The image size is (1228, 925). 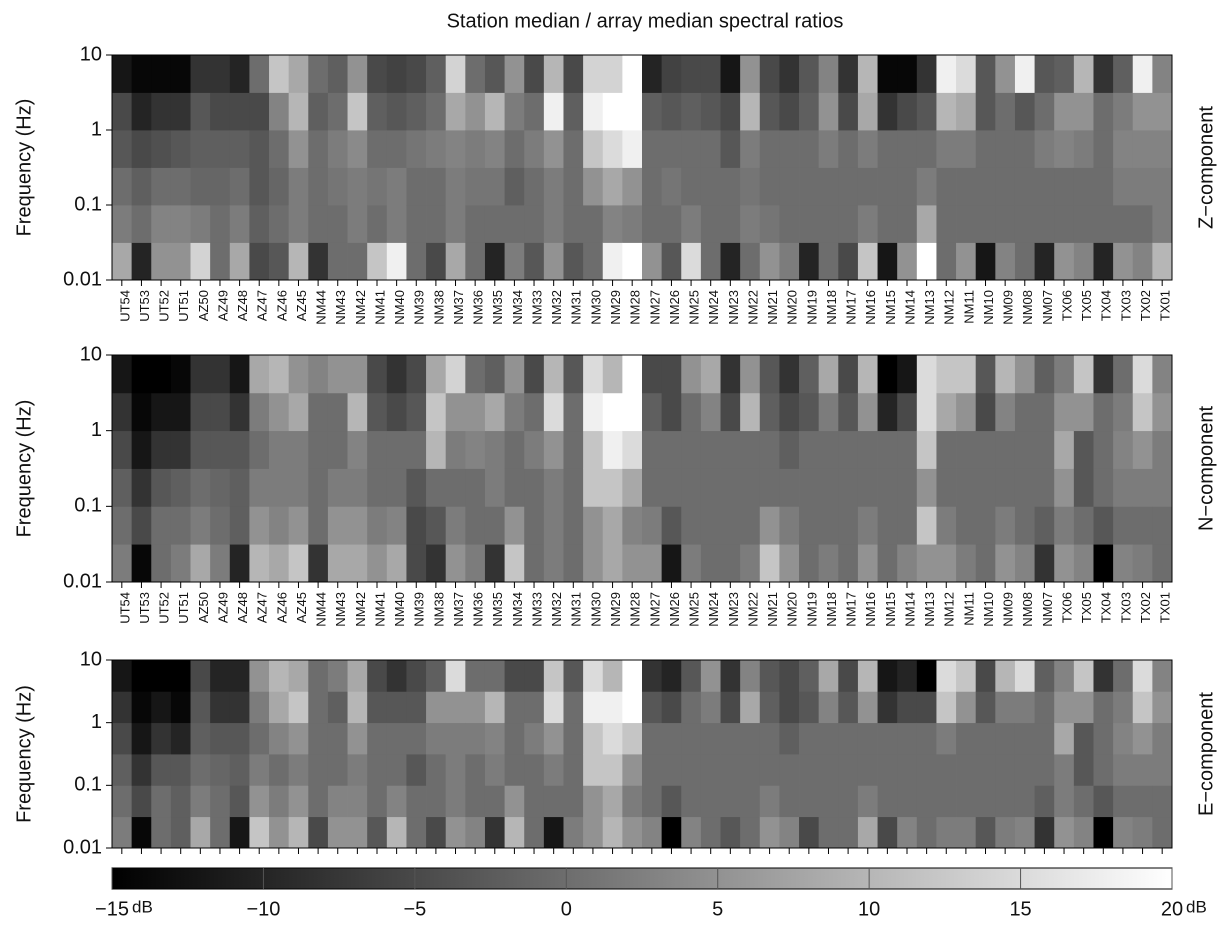 I want to click on station-label: NM18, so click(x=831, y=609).